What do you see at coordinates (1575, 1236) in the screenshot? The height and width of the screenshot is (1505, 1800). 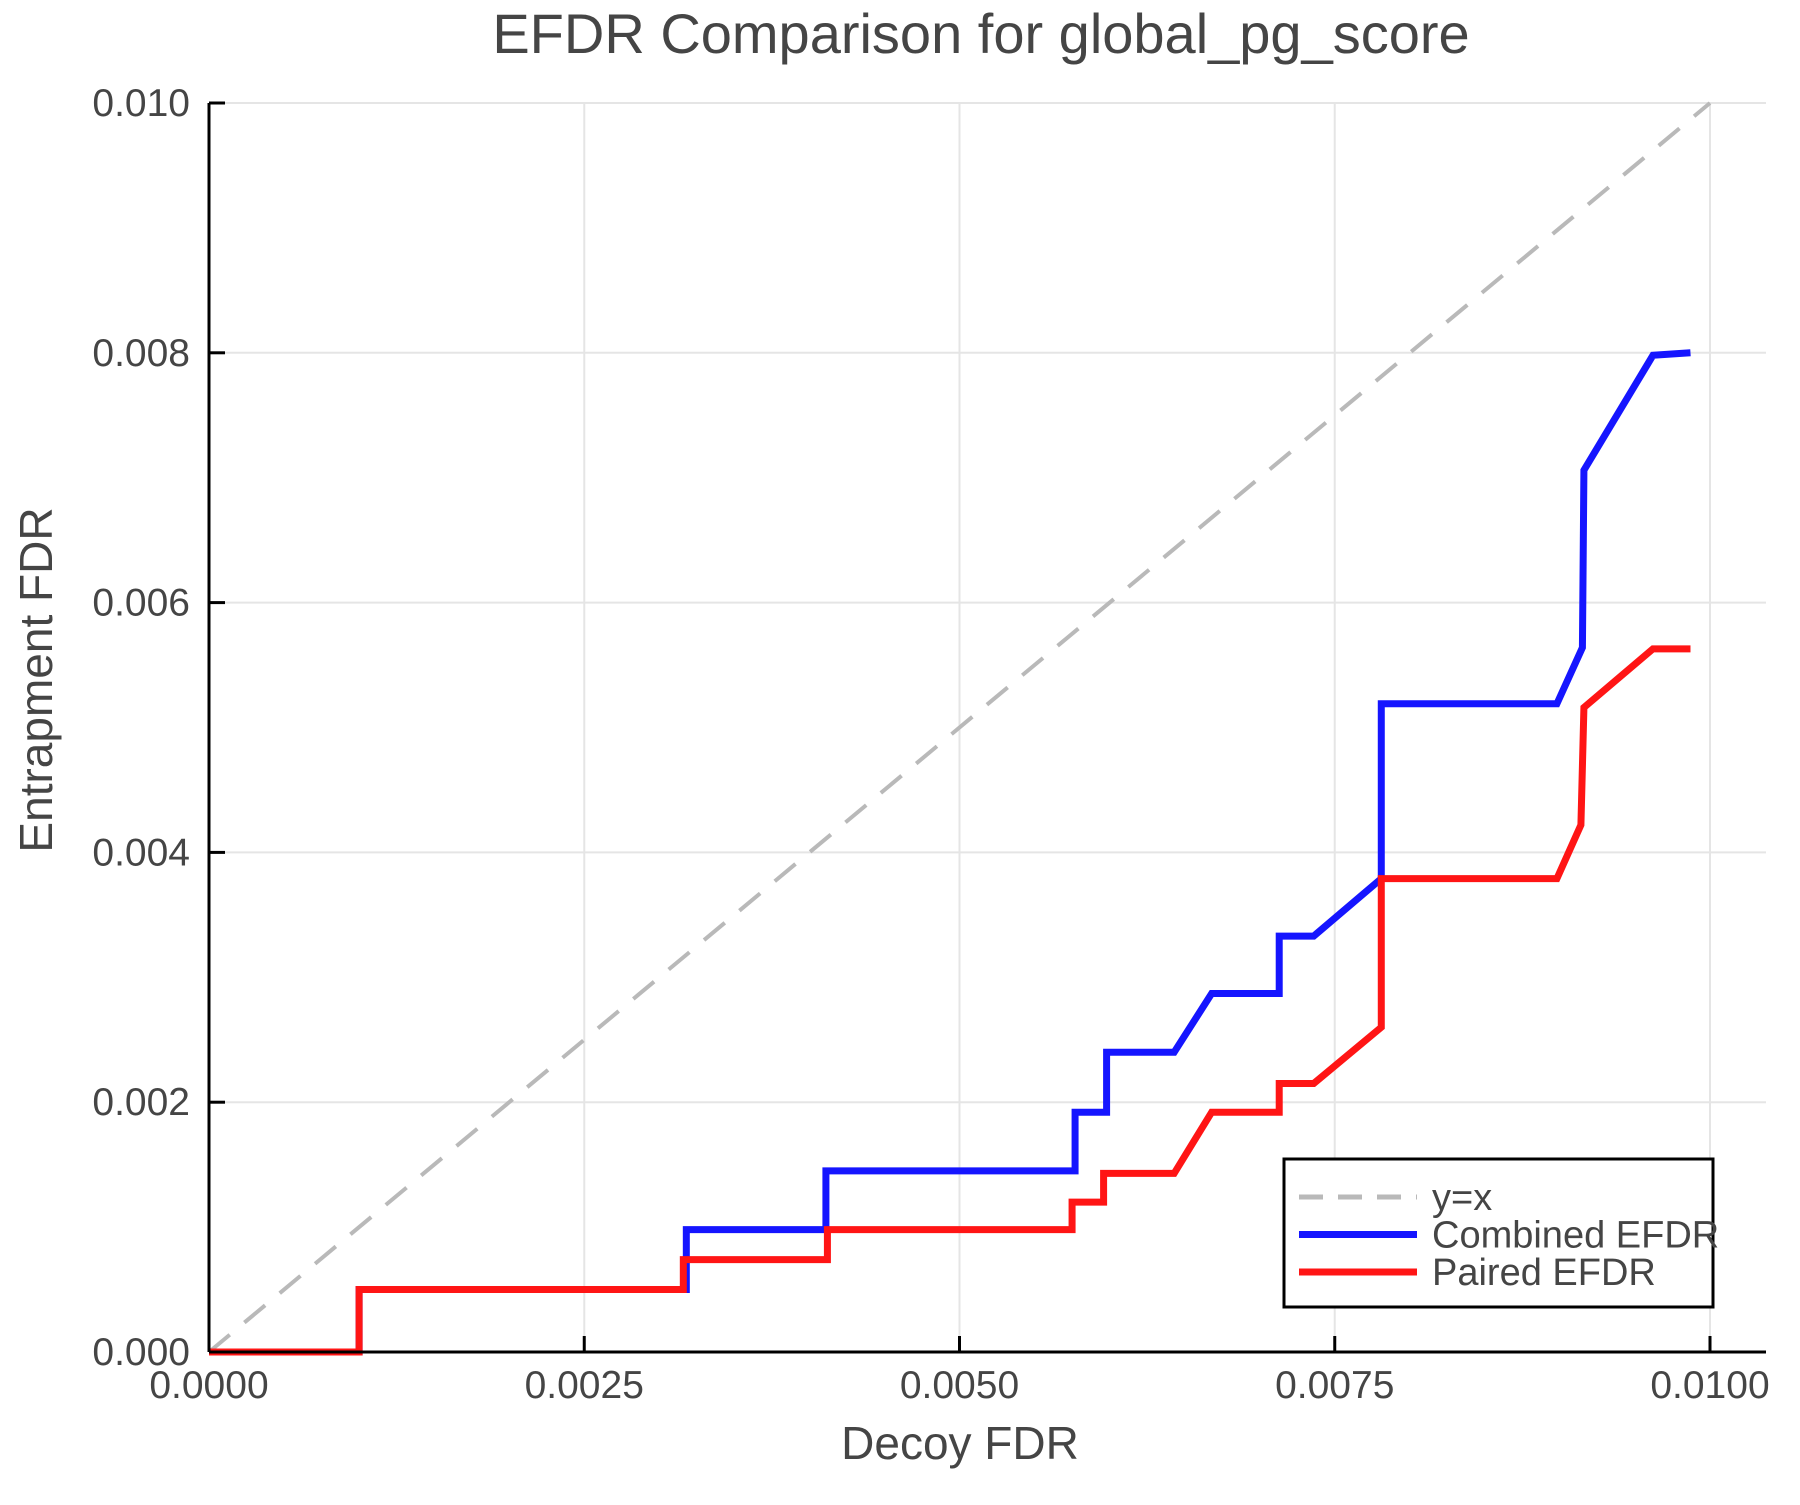 I see `legend-label: Combined EFDR` at bounding box center [1575, 1236].